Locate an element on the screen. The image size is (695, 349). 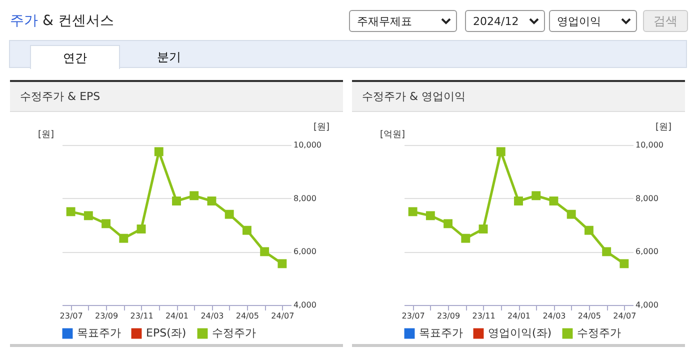
legend-label: EPS(좌) is located at coordinates (166, 333).